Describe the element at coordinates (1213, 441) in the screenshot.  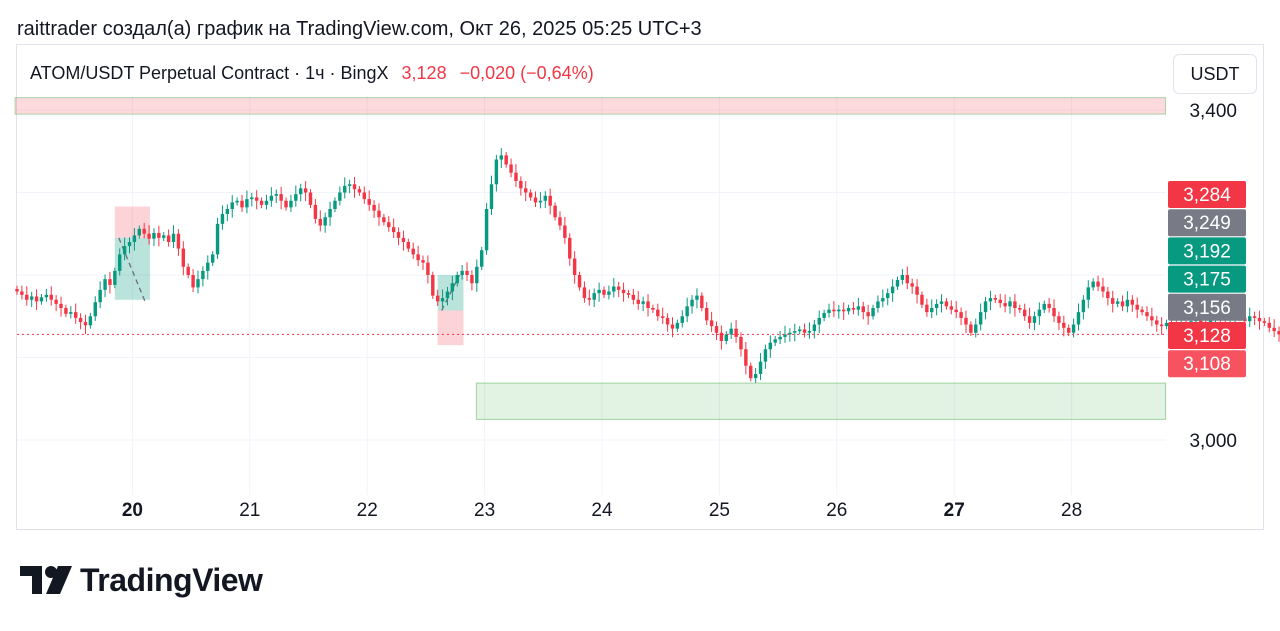
I see `y-tick-label: 3,000` at that location.